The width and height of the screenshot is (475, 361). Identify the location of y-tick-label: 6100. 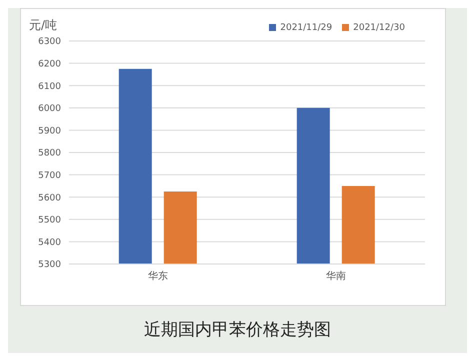
(50, 87).